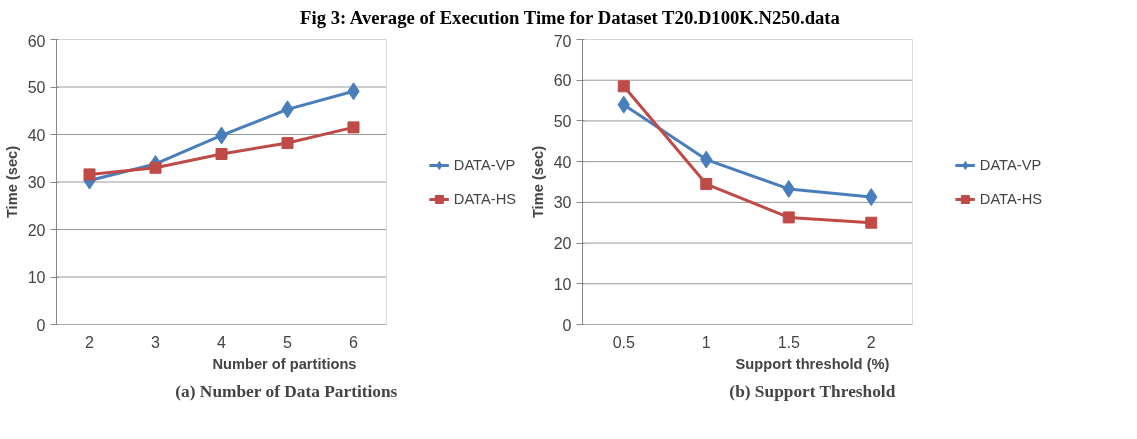 The width and height of the screenshot is (1137, 439). Describe the element at coordinates (623, 342) in the screenshot. I see `x-tick-label: 0.5` at that location.